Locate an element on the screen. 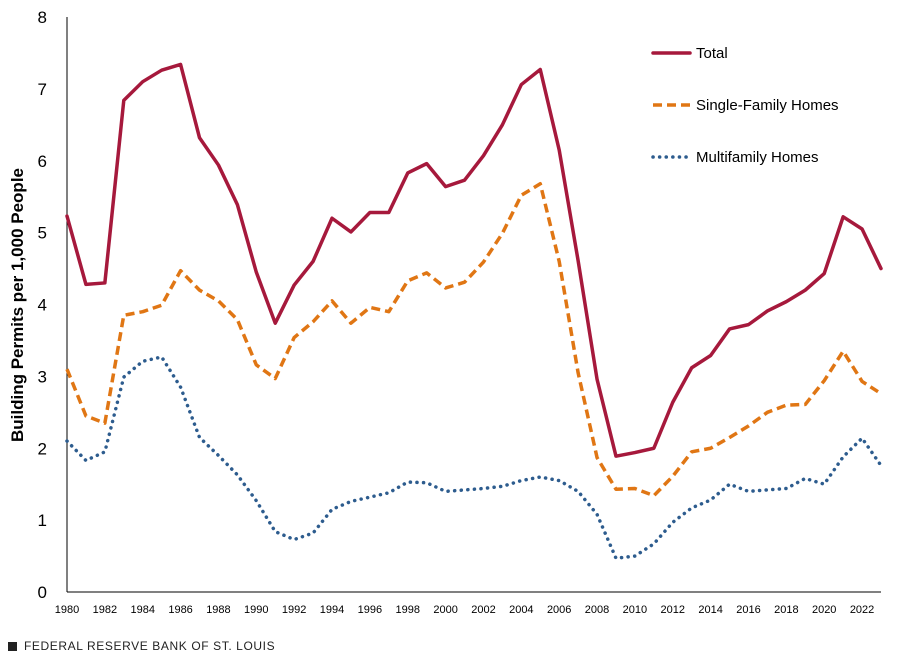 This screenshot has height=658, width=908. y-tick-label: 8 is located at coordinates (42, 17).